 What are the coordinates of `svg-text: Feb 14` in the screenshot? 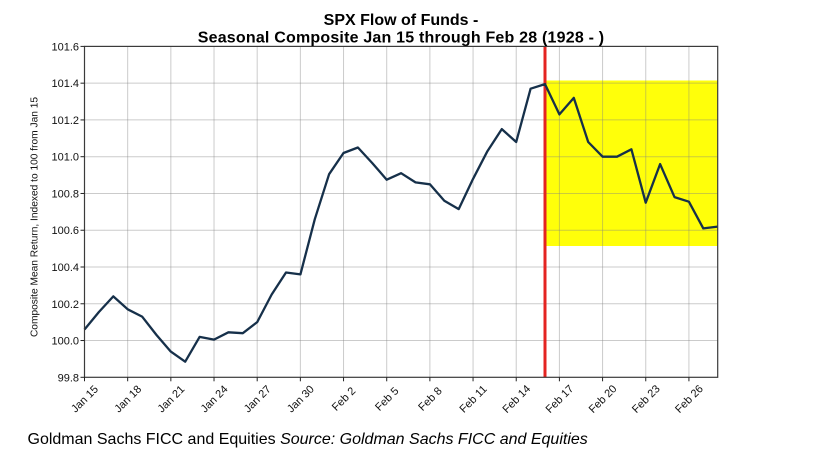 It's located at (516, 399).